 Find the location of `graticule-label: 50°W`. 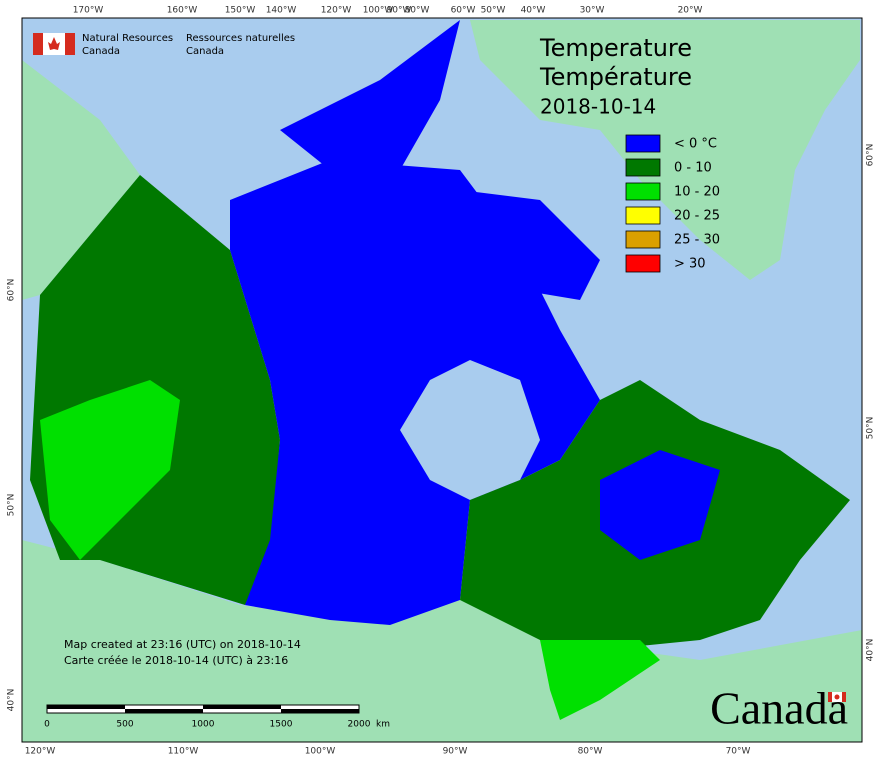

graticule-label: 50°W is located at coordinates (493, 11).